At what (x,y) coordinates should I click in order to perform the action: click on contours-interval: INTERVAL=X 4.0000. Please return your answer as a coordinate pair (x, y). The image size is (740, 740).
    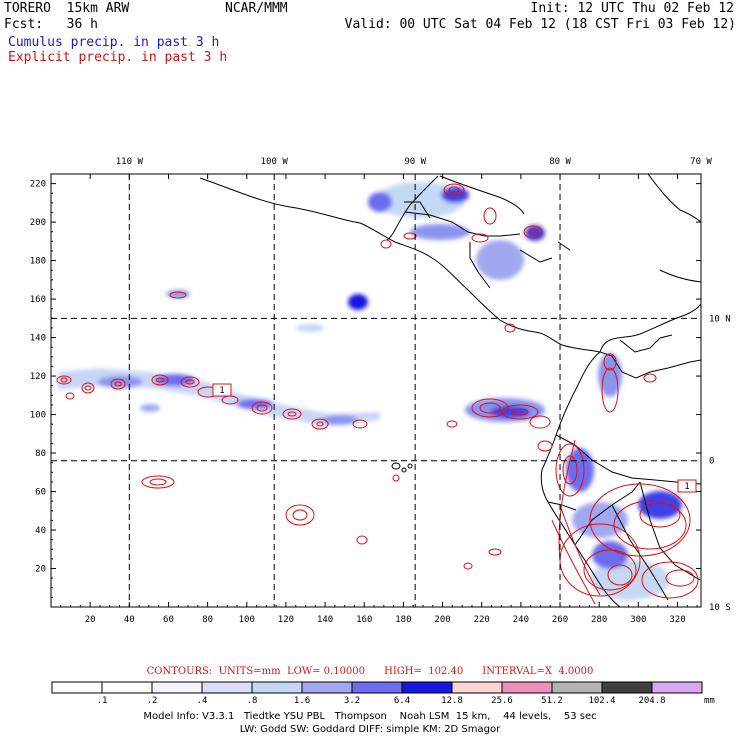
    Looking at the image, I should click on (538, 671).